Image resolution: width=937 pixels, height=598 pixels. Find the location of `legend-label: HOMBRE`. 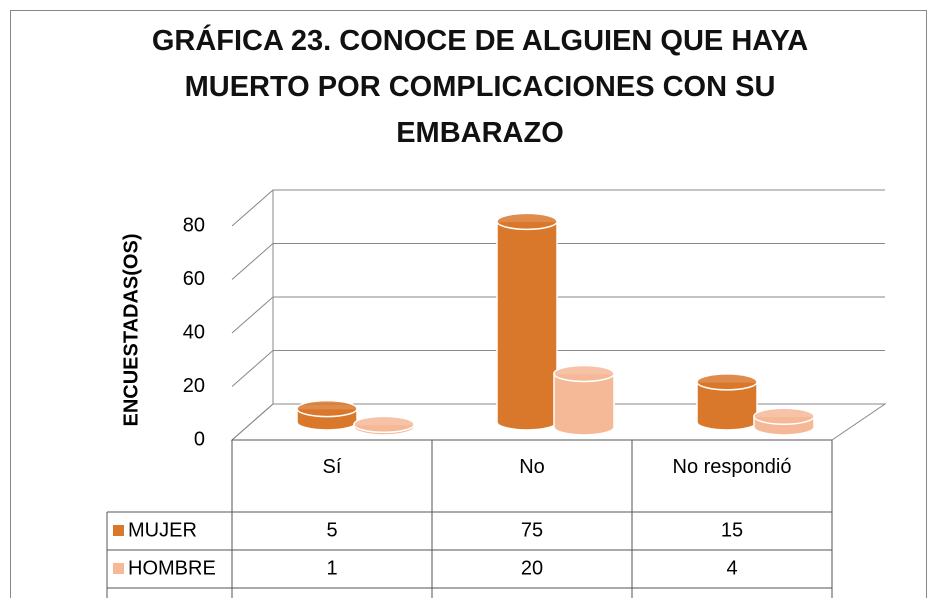

legend-label: HOMBRE is located at coordinates (172, 568).